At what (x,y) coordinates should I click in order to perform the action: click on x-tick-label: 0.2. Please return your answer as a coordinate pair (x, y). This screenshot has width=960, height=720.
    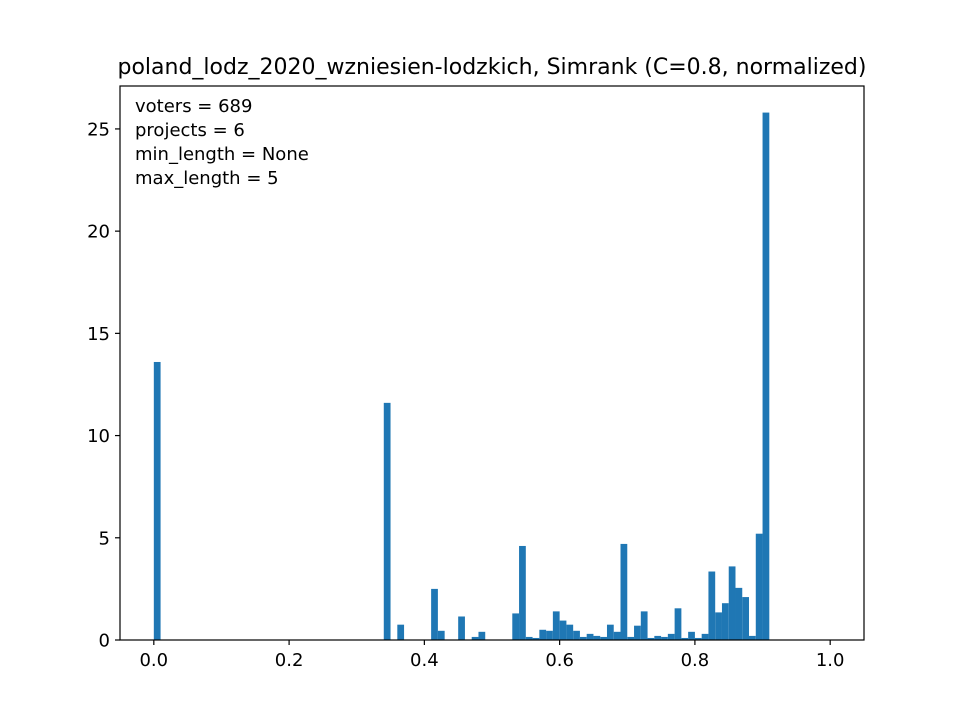
    Looking at the image, I should click on (289, 660).